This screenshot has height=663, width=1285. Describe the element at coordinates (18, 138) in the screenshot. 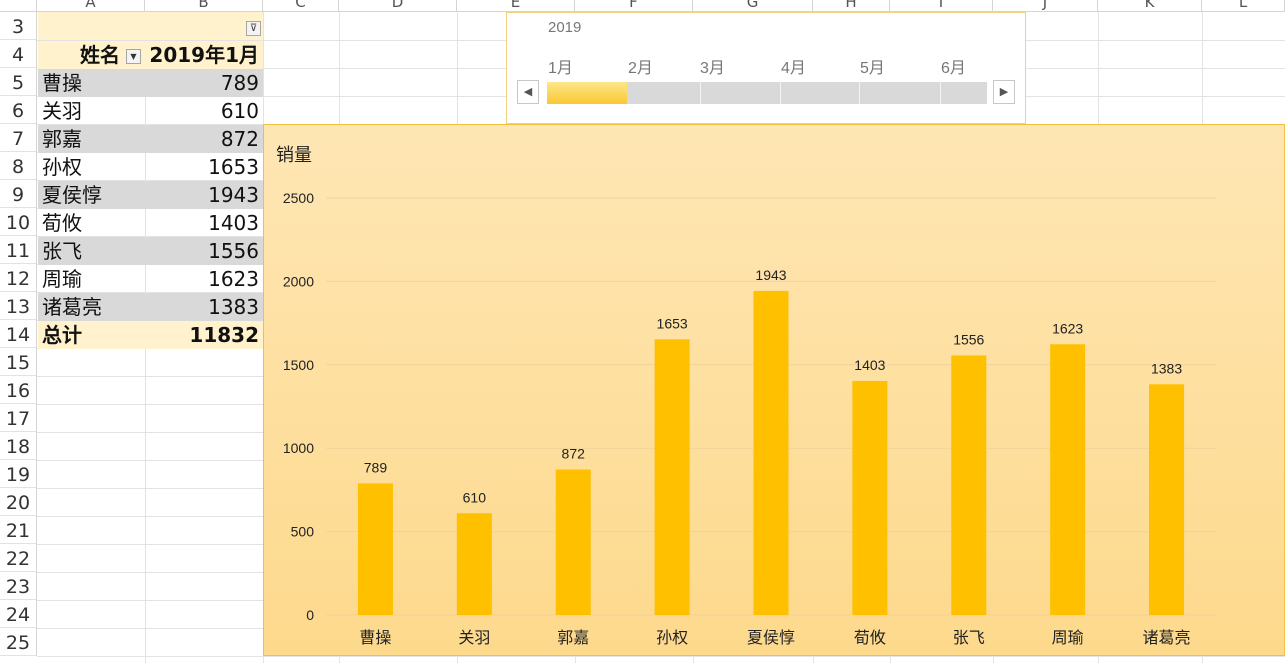

I see `row-header-7: 7` at that location.